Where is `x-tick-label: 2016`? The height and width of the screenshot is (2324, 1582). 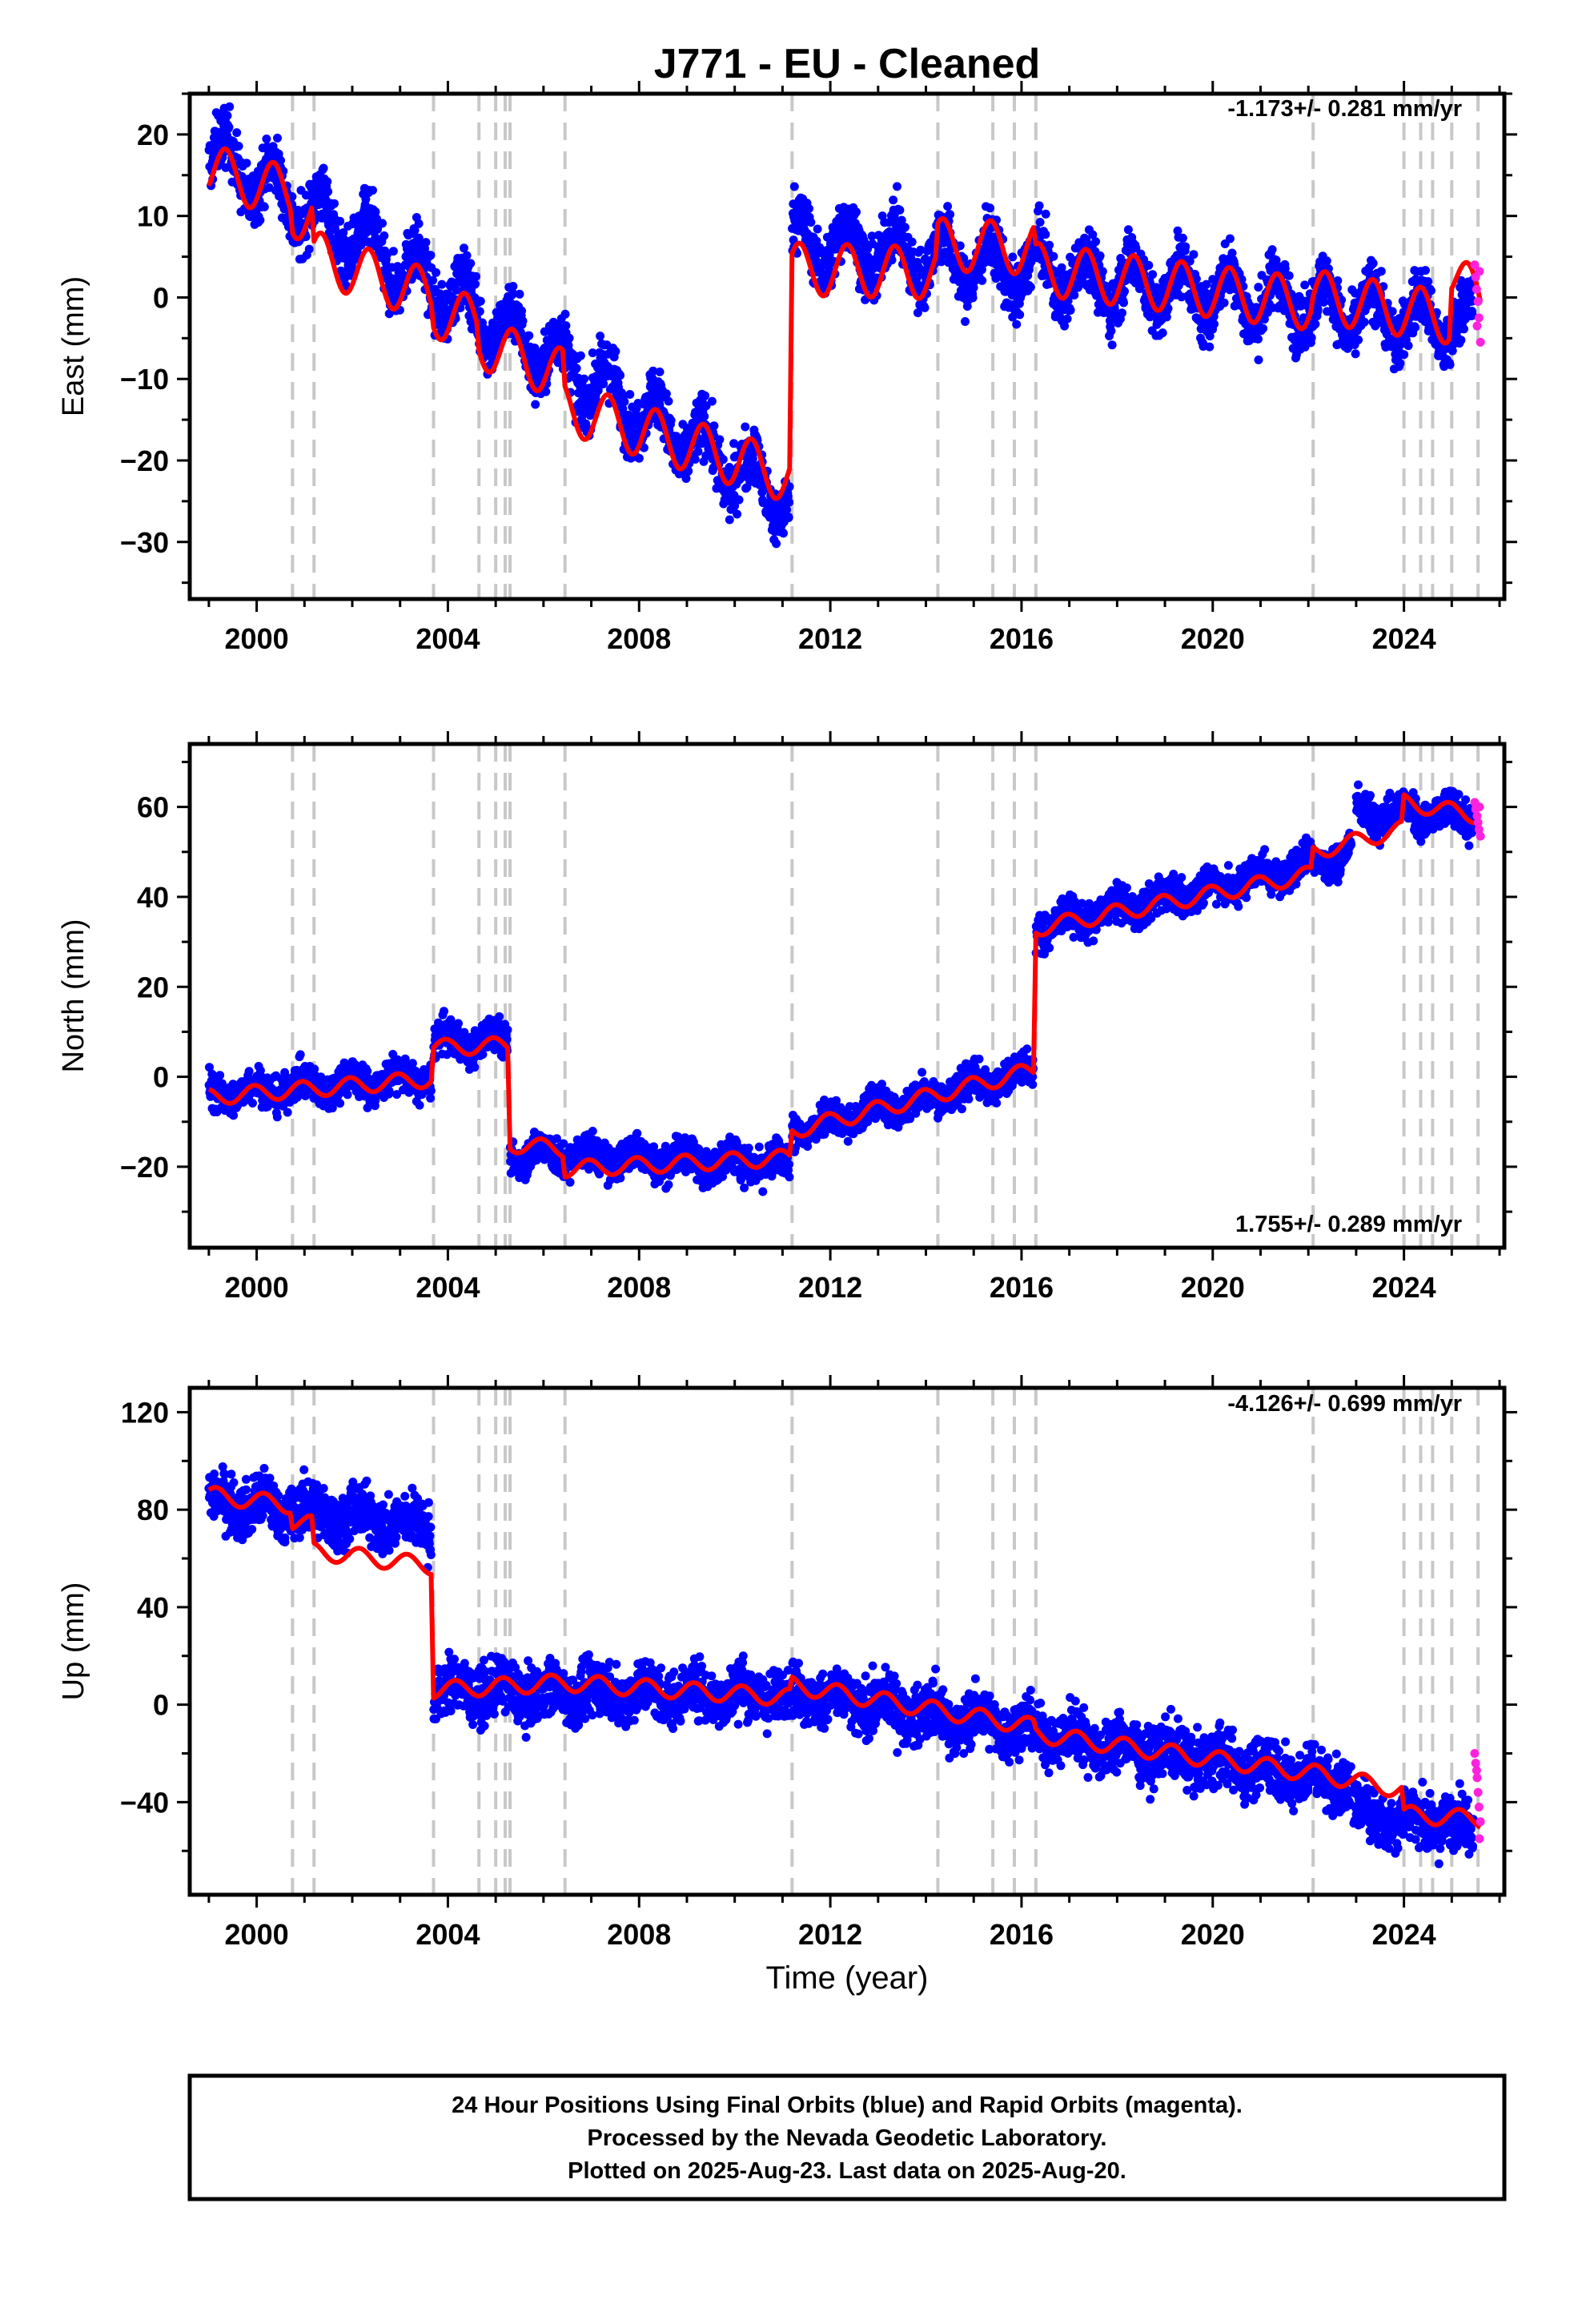
x-tick-label: 2016 is located at coordinates (1022, 638).